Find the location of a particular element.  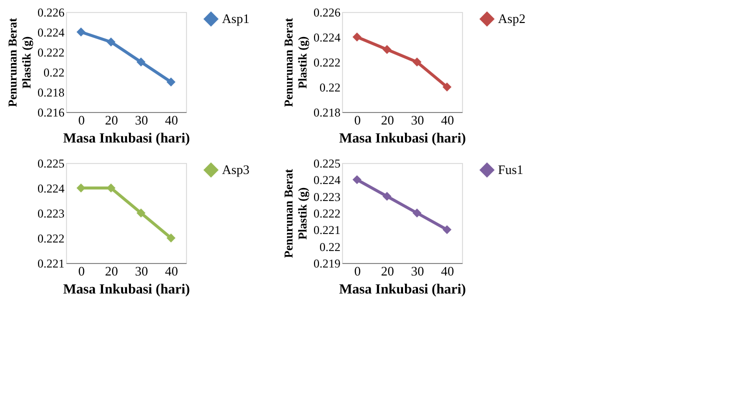

y-tick-label: 0.219 is located at coordinates (327, 263).